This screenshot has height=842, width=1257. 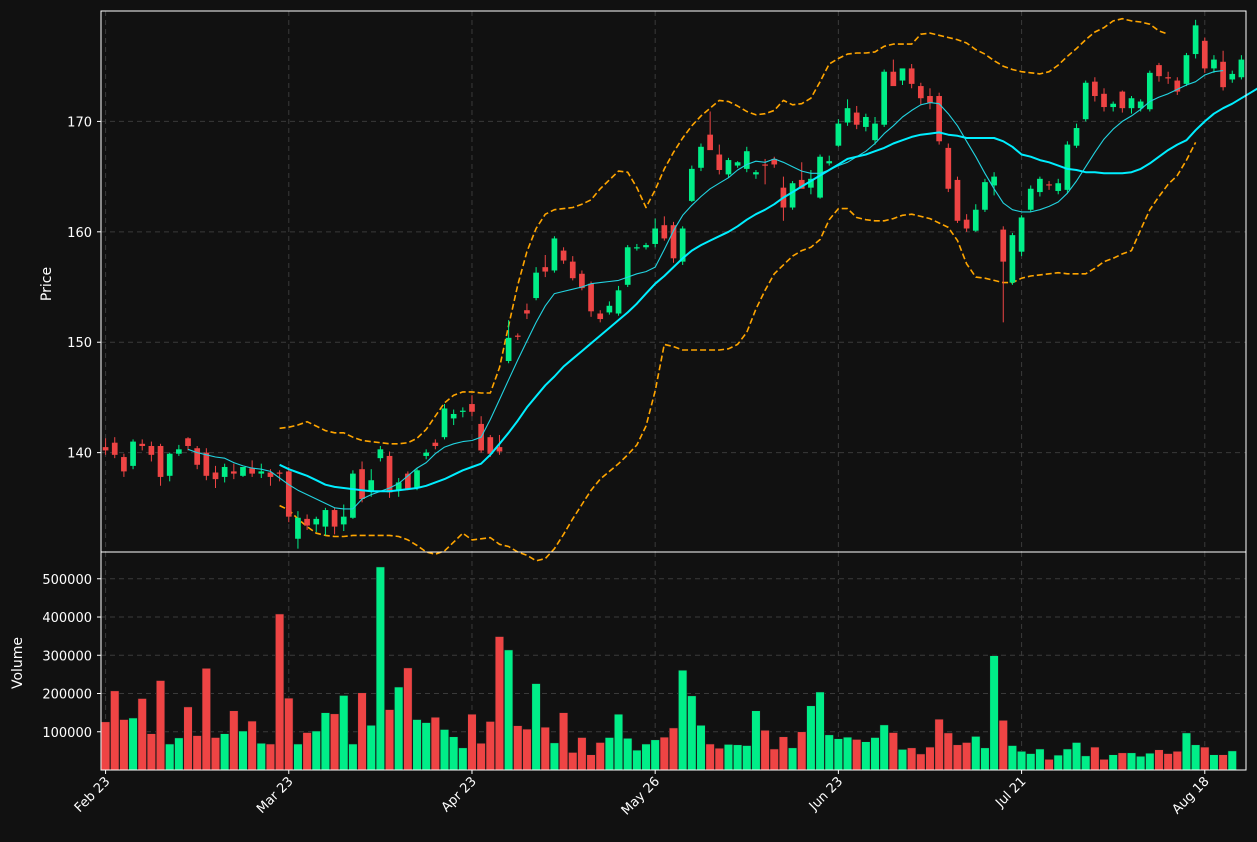 I want to click on price-y-tick-label: 140, so click(x=79, y=454).